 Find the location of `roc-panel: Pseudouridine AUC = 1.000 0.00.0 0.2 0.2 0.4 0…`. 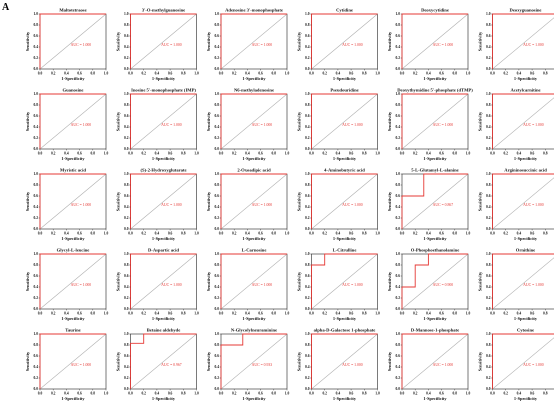

roc-panel: Pseudouridine AUC = 1.000 0.00.0 0.2 0.2 0.4 0… is located at coordinates (338, 125).